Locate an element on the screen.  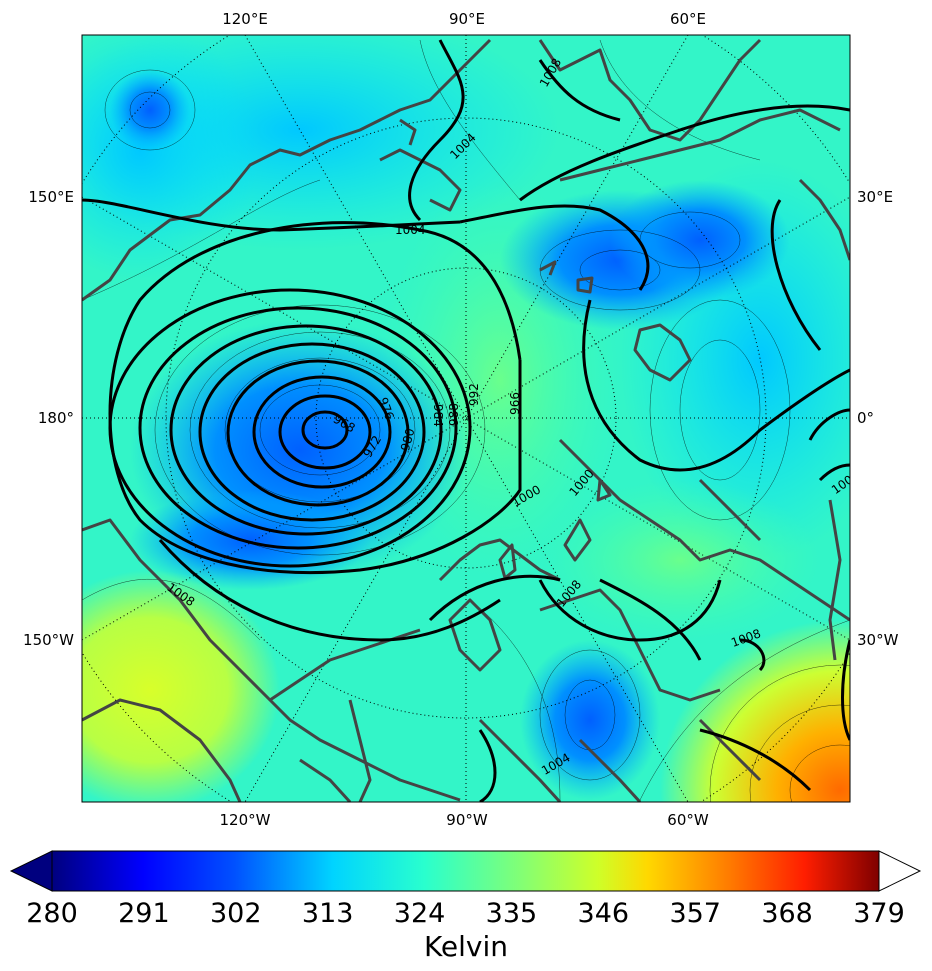
contour-label: 980 is located at coordinates (407, 440).